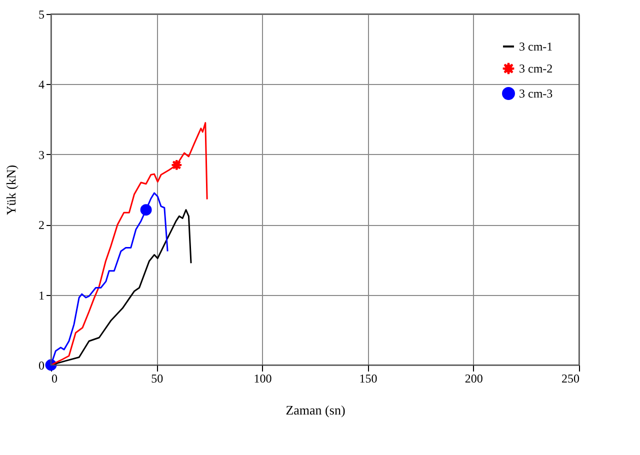 The width and height of the screenshot is (640, 455). I want to click on legend-label: 3 cm-2, so click(536, 69).